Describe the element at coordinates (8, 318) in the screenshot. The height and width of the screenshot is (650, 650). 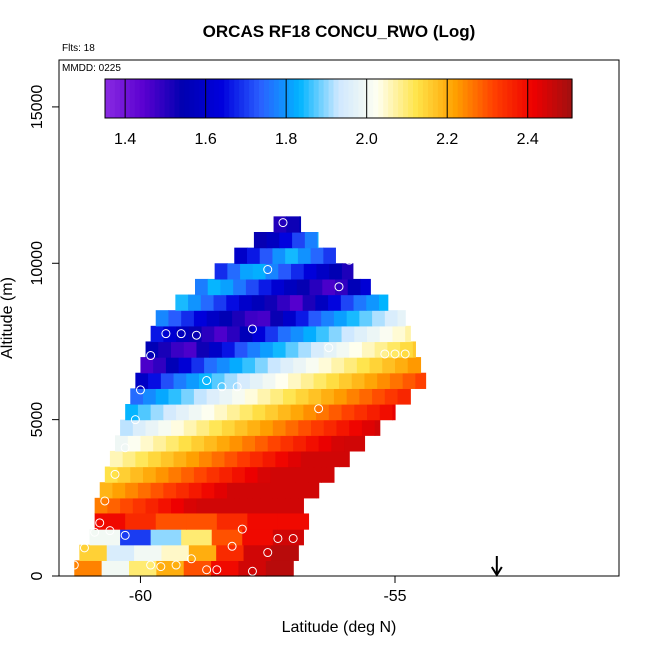
I see `y-axis-label: Altitude (m)` at that location.